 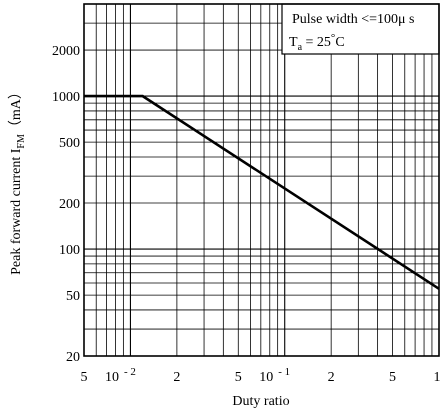 What do you see at coordinates (69, 143) in the screenshot?
I see `y-tick-label: 500` at bounding box center [69, 143].